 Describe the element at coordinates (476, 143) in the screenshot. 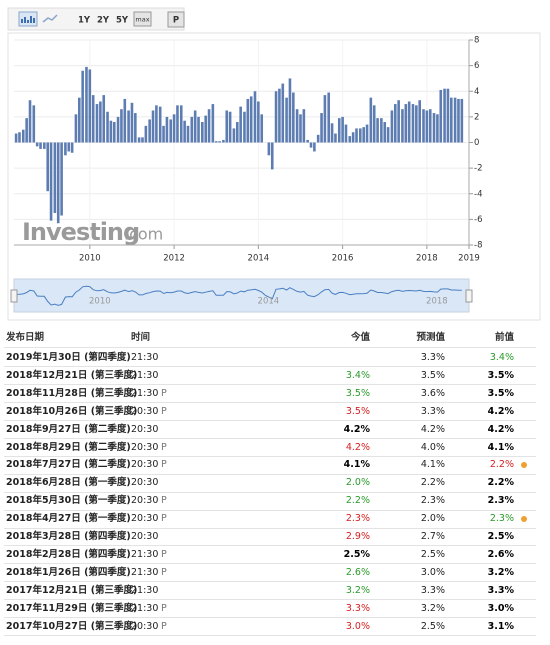

I see `y-tick-label: 0` at that location.